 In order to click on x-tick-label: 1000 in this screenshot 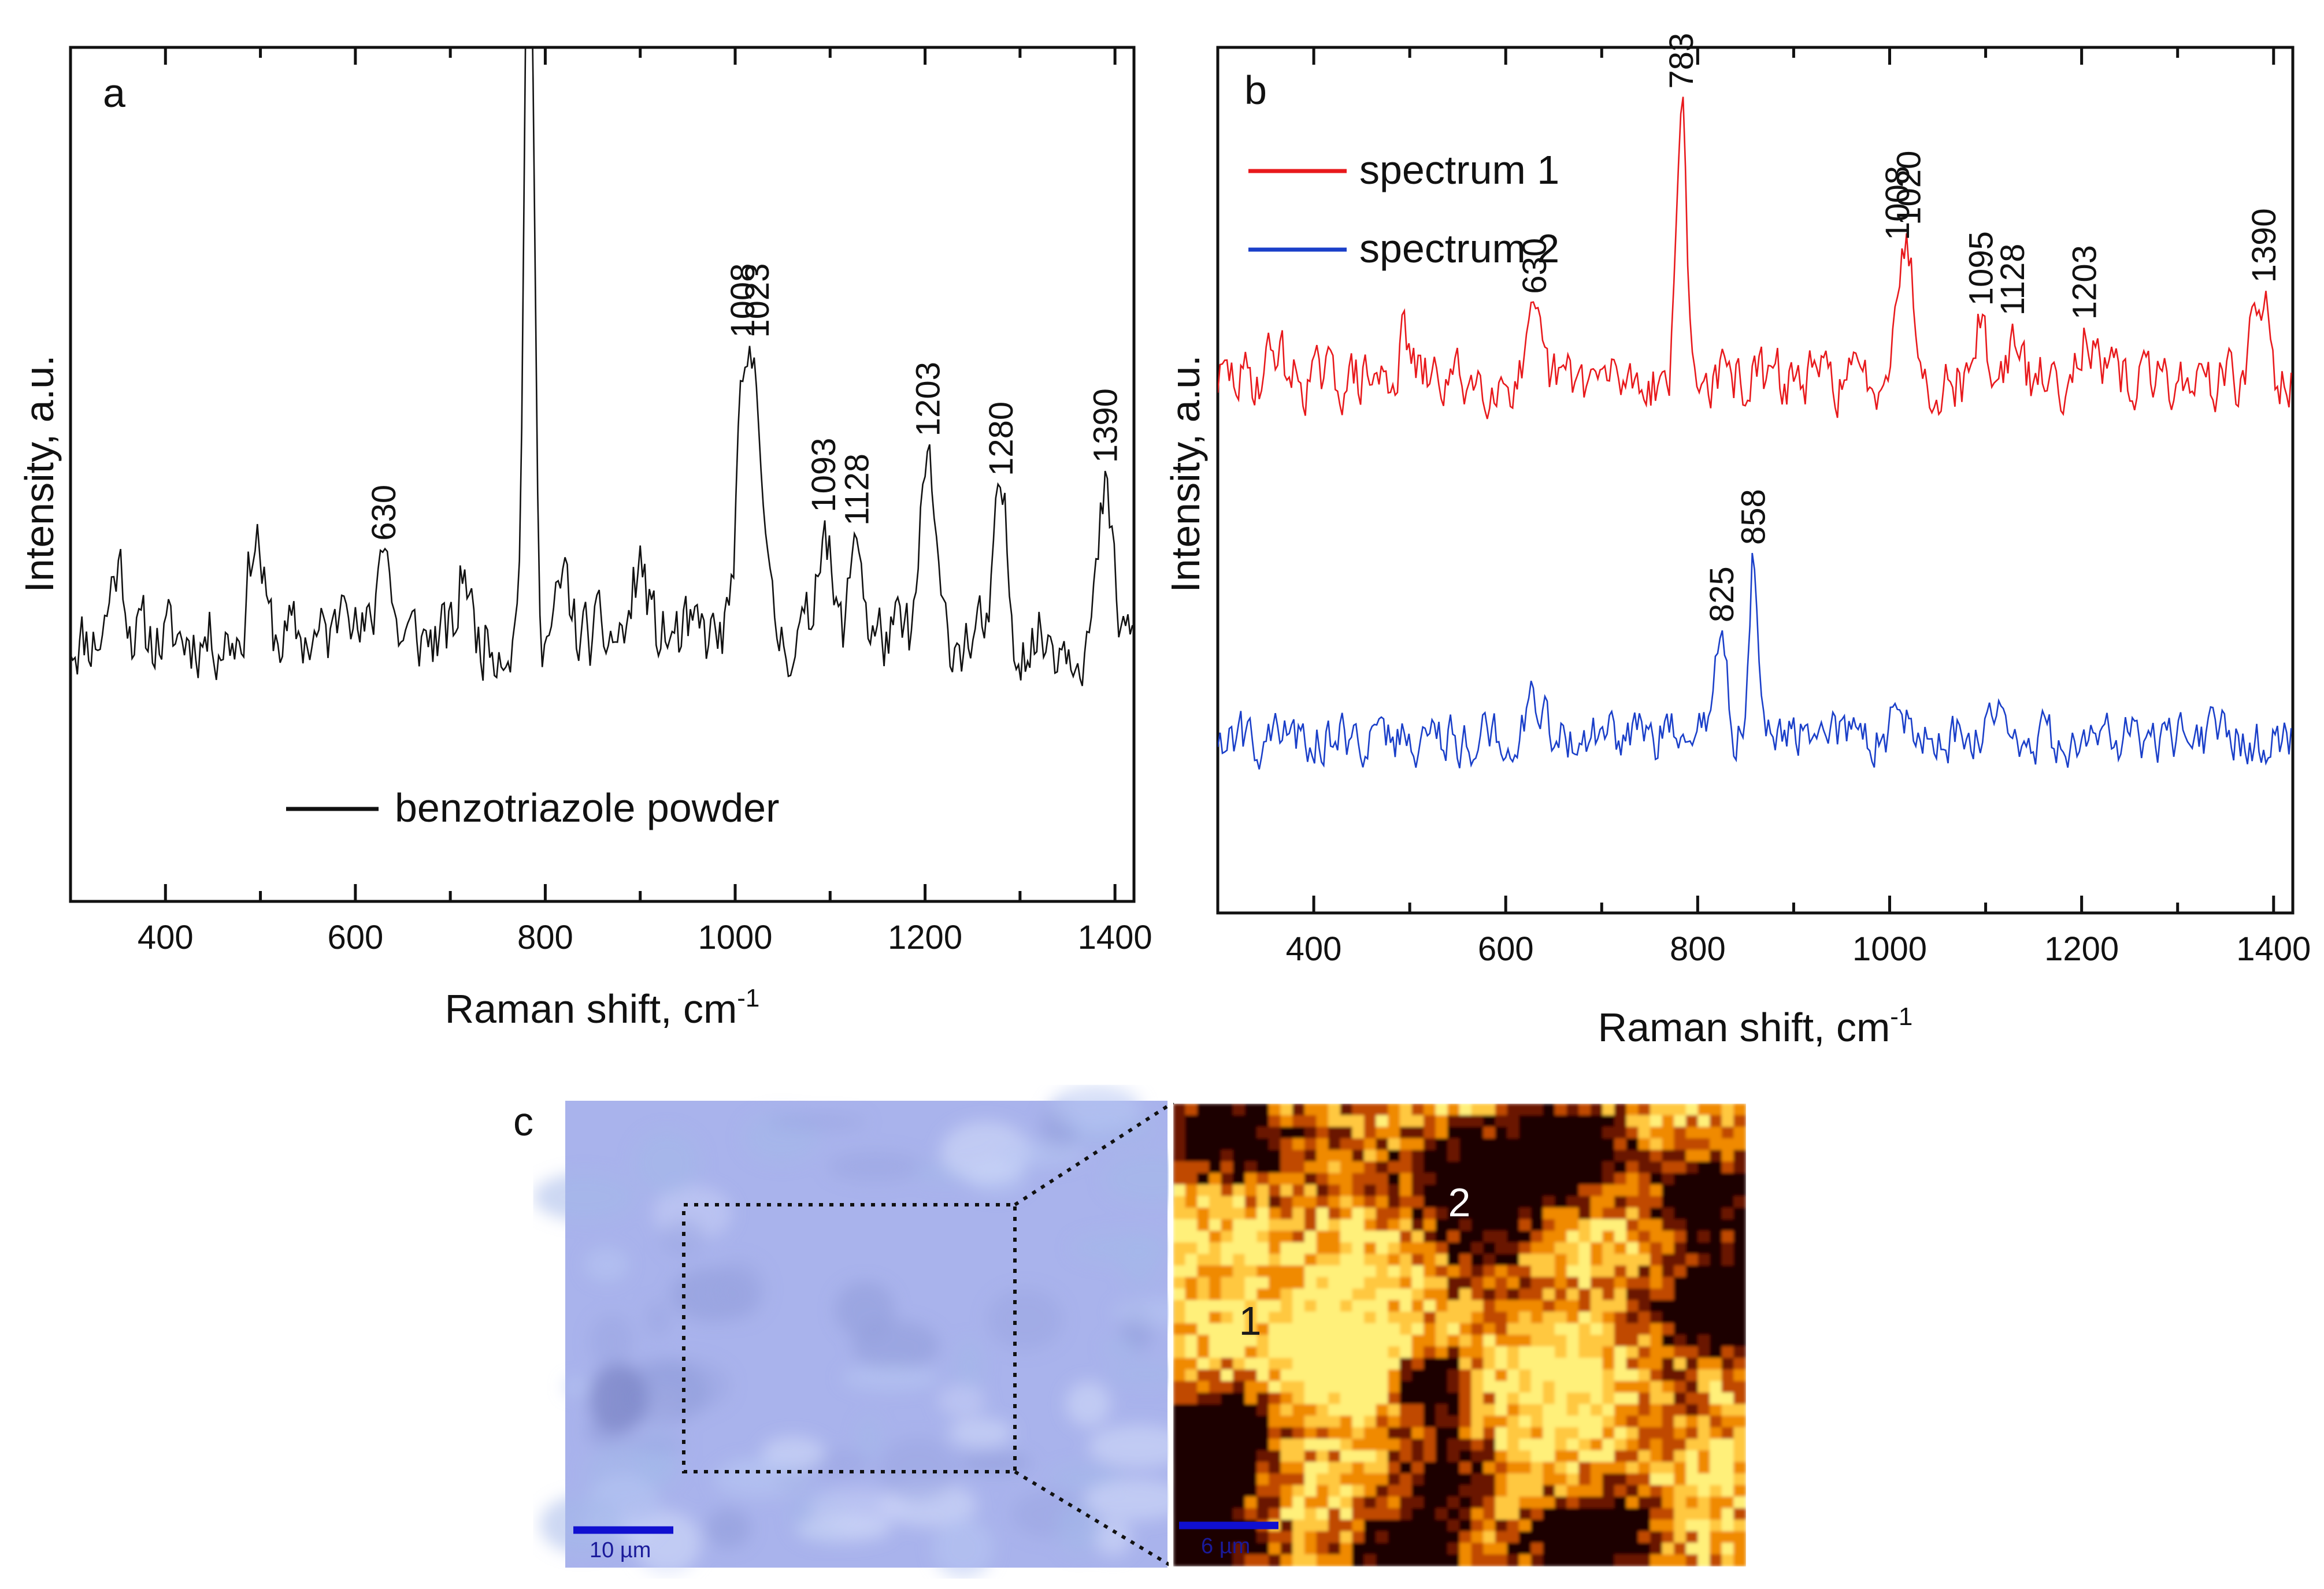, I will do `click(735, 937)`.